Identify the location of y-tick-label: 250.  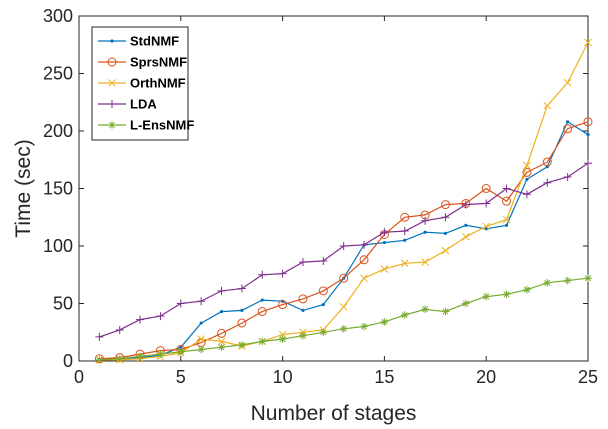
(58, 74).